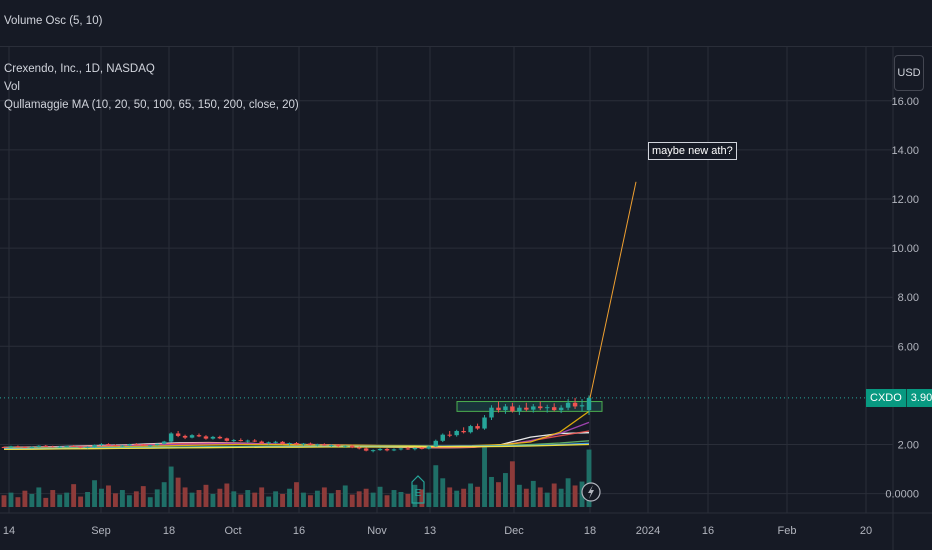 The height and width of the screenshot is (550, 932). What do you see at coordinates (377, 531) in the screenshot?
I see `x-axis-label: Nov` at bounding box center [377, 531].